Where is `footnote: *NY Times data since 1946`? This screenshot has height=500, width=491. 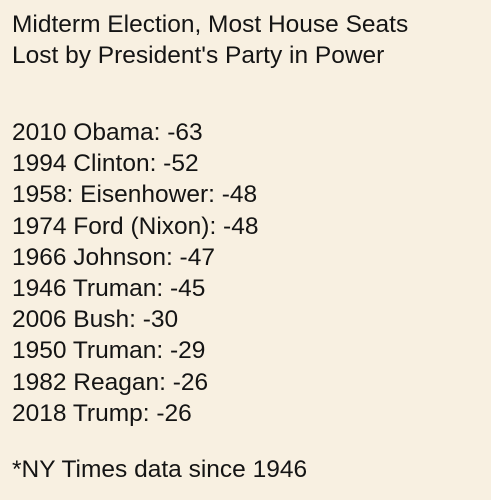
footnote: *NY Times data since 1946 is located at coordinates (160, 470).